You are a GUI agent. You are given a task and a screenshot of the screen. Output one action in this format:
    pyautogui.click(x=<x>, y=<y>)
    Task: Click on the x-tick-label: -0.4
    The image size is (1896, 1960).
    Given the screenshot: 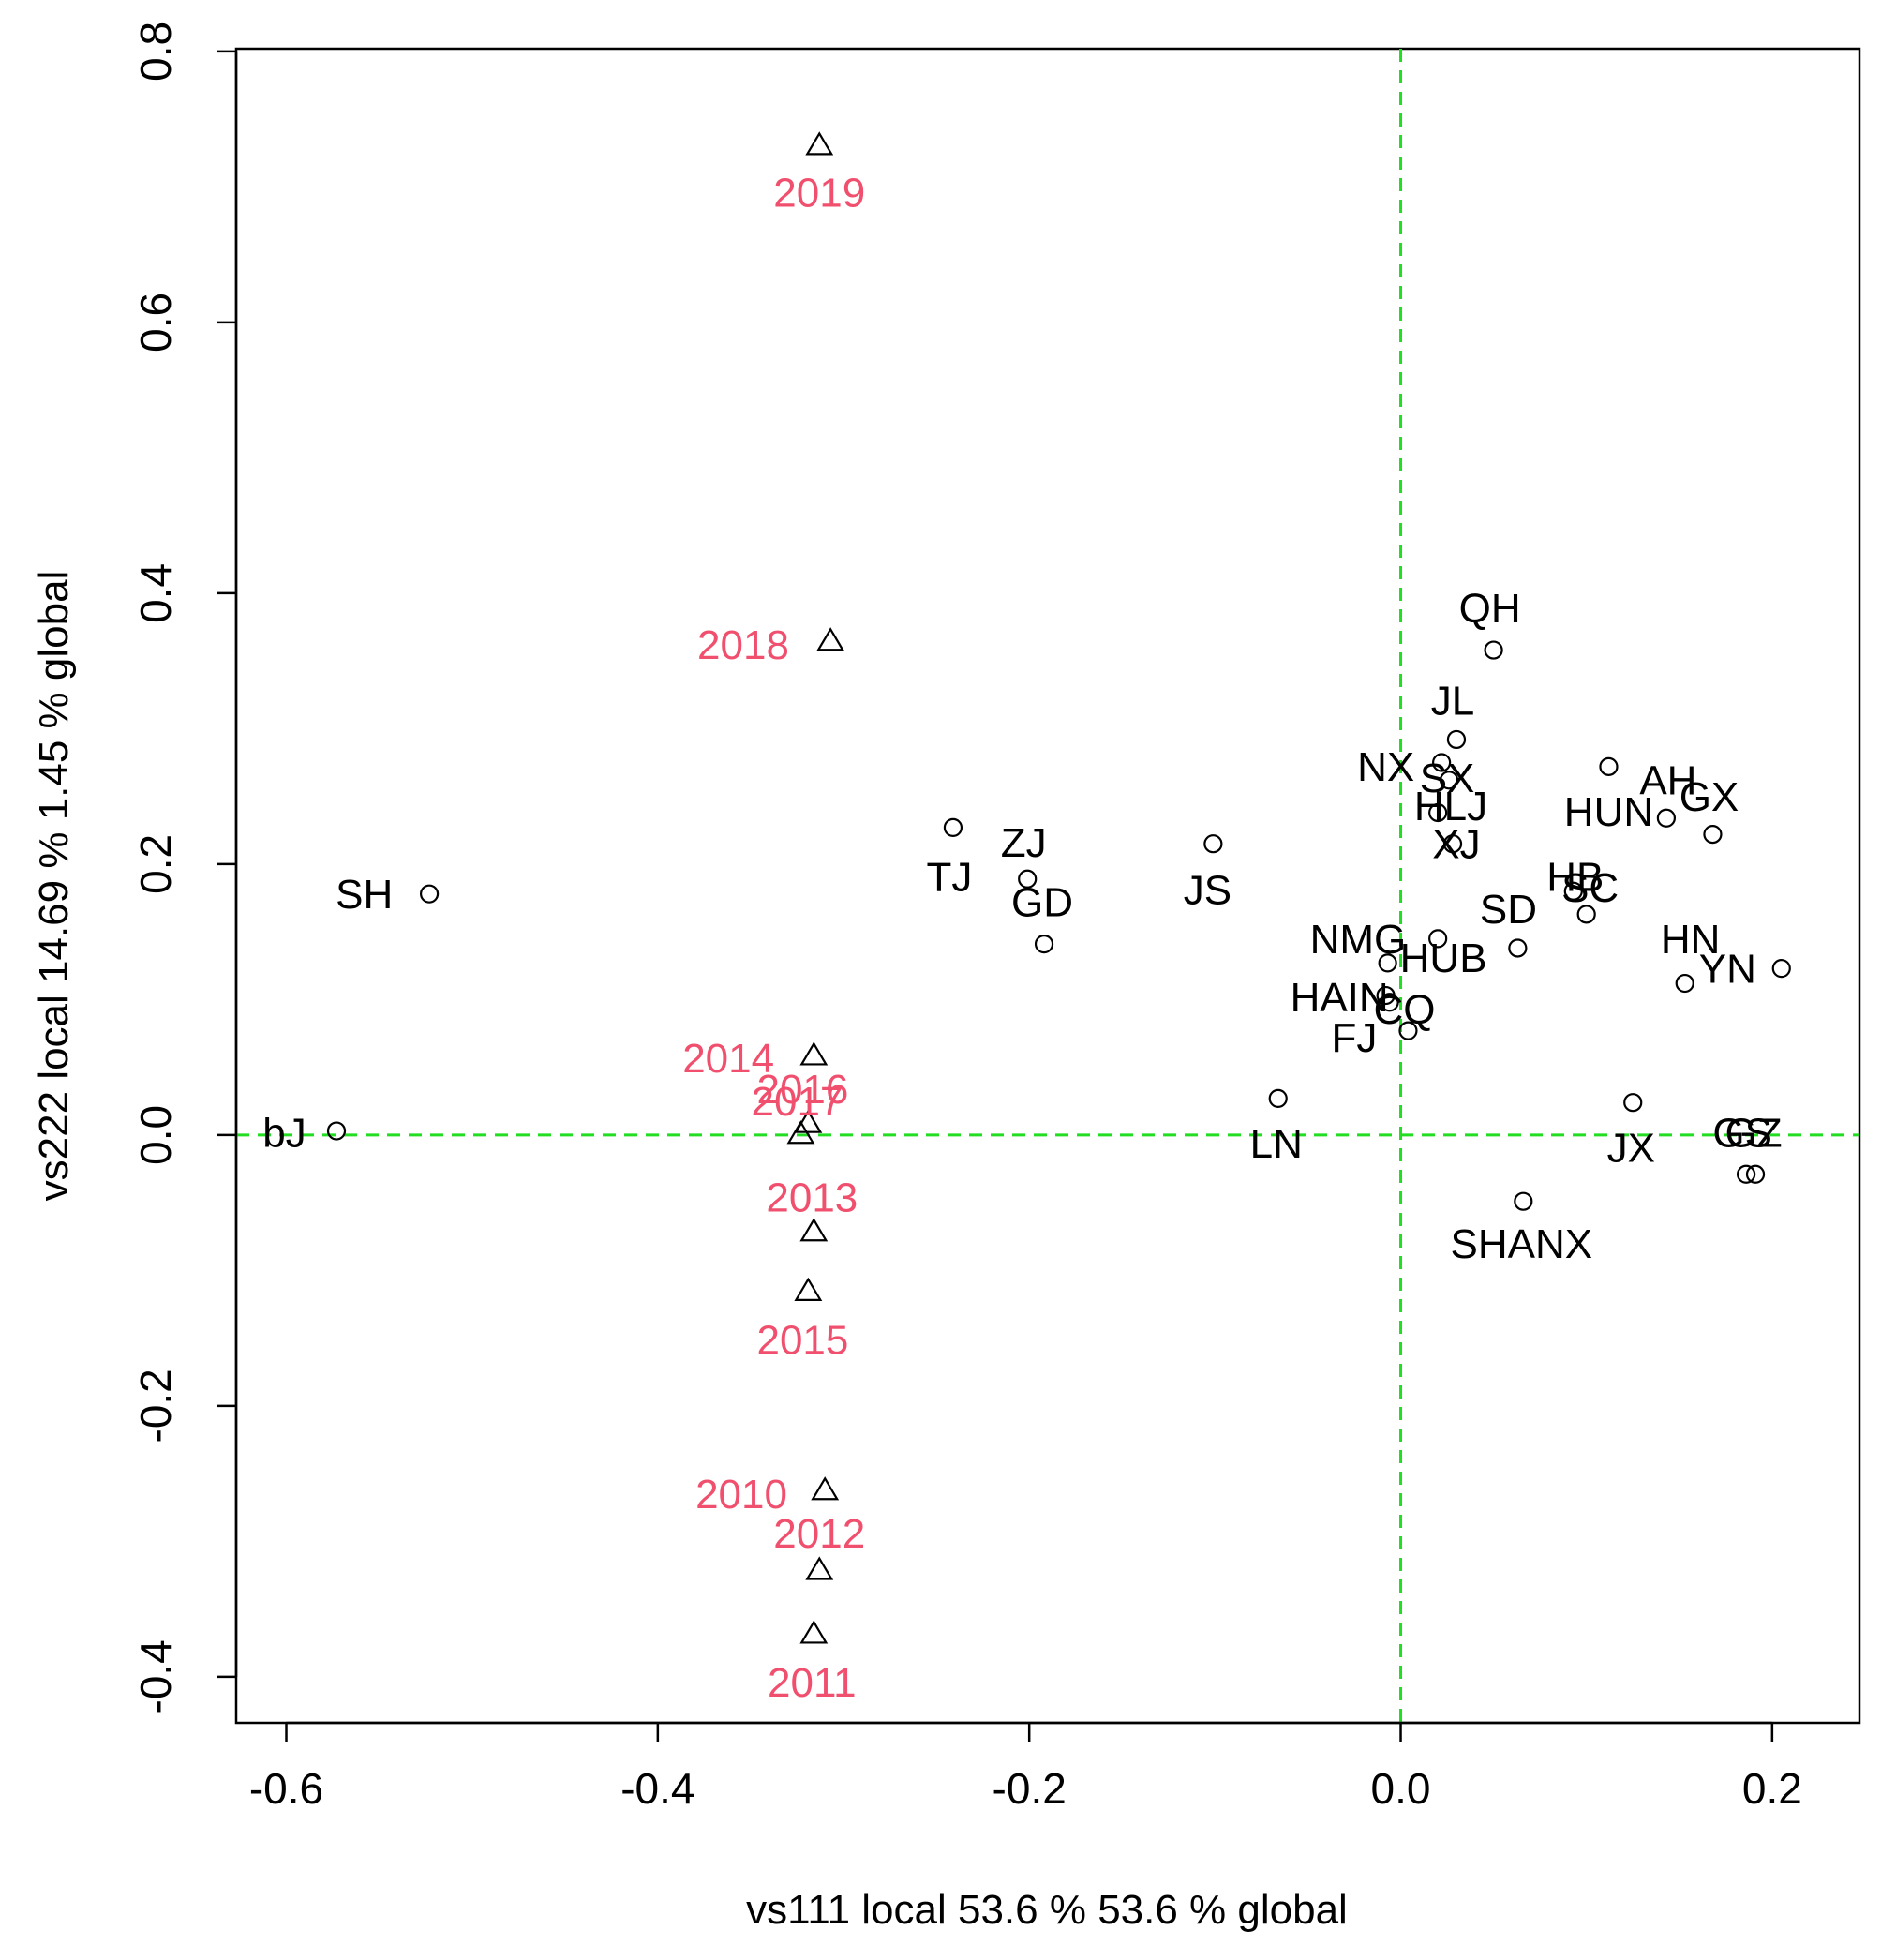 What is the action you would take?
    pyautogui.click(x=657, y=1789)
    